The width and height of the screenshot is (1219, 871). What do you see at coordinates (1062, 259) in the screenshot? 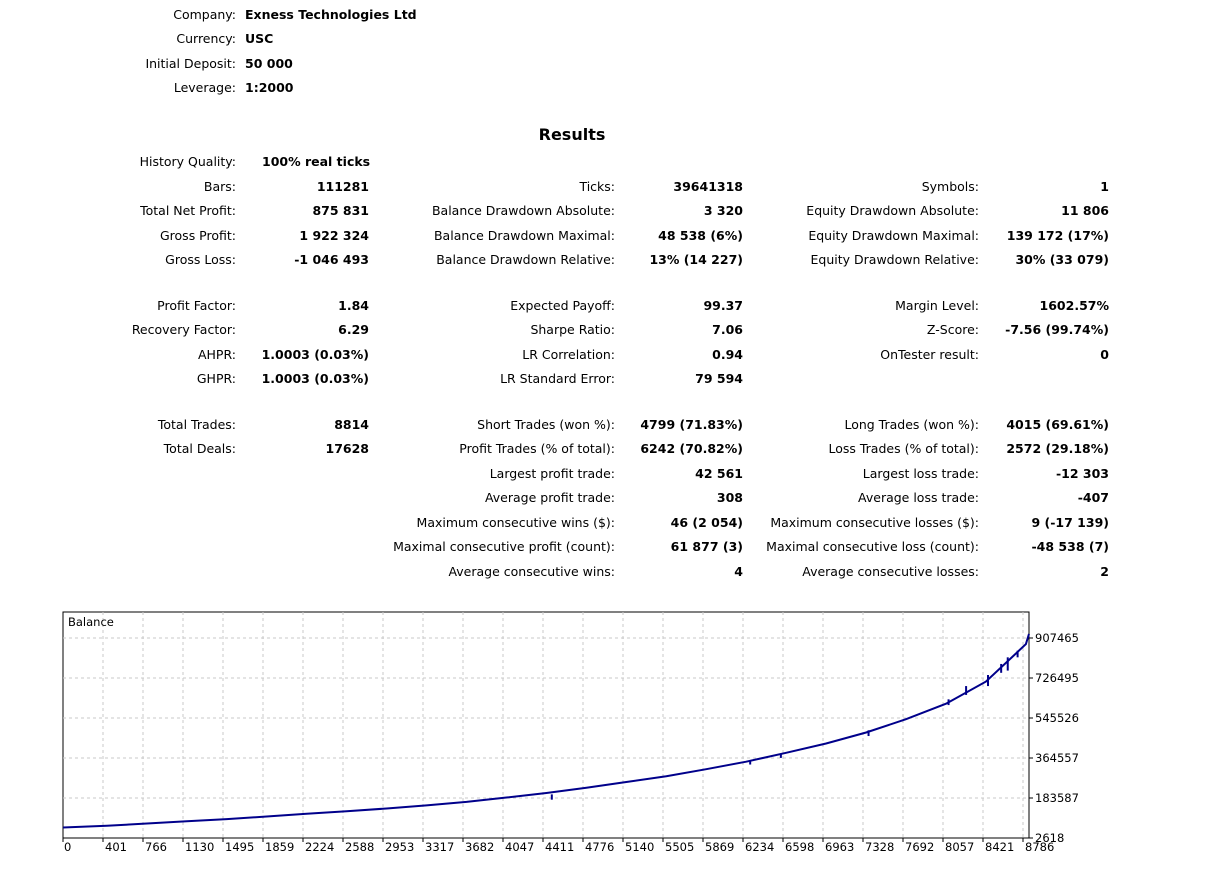
I see `stat-value: 30% (33 079)` at bounding box center [1062, 259].